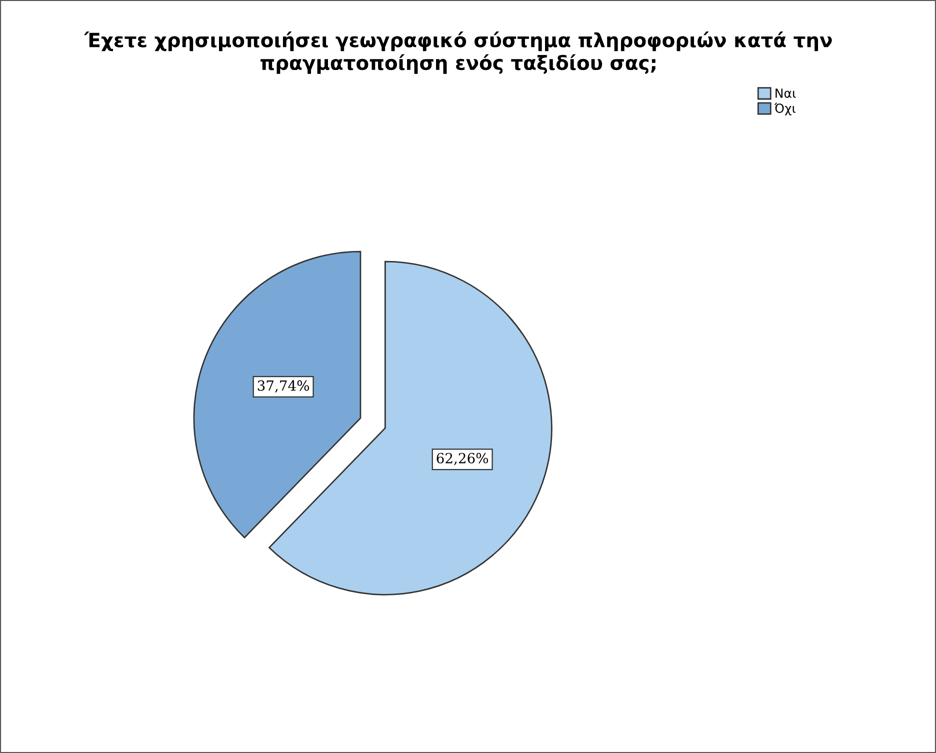 The height and width of the screenshot is (753, 936). I want to click on legend-label: Ναι, so click(786, 93).